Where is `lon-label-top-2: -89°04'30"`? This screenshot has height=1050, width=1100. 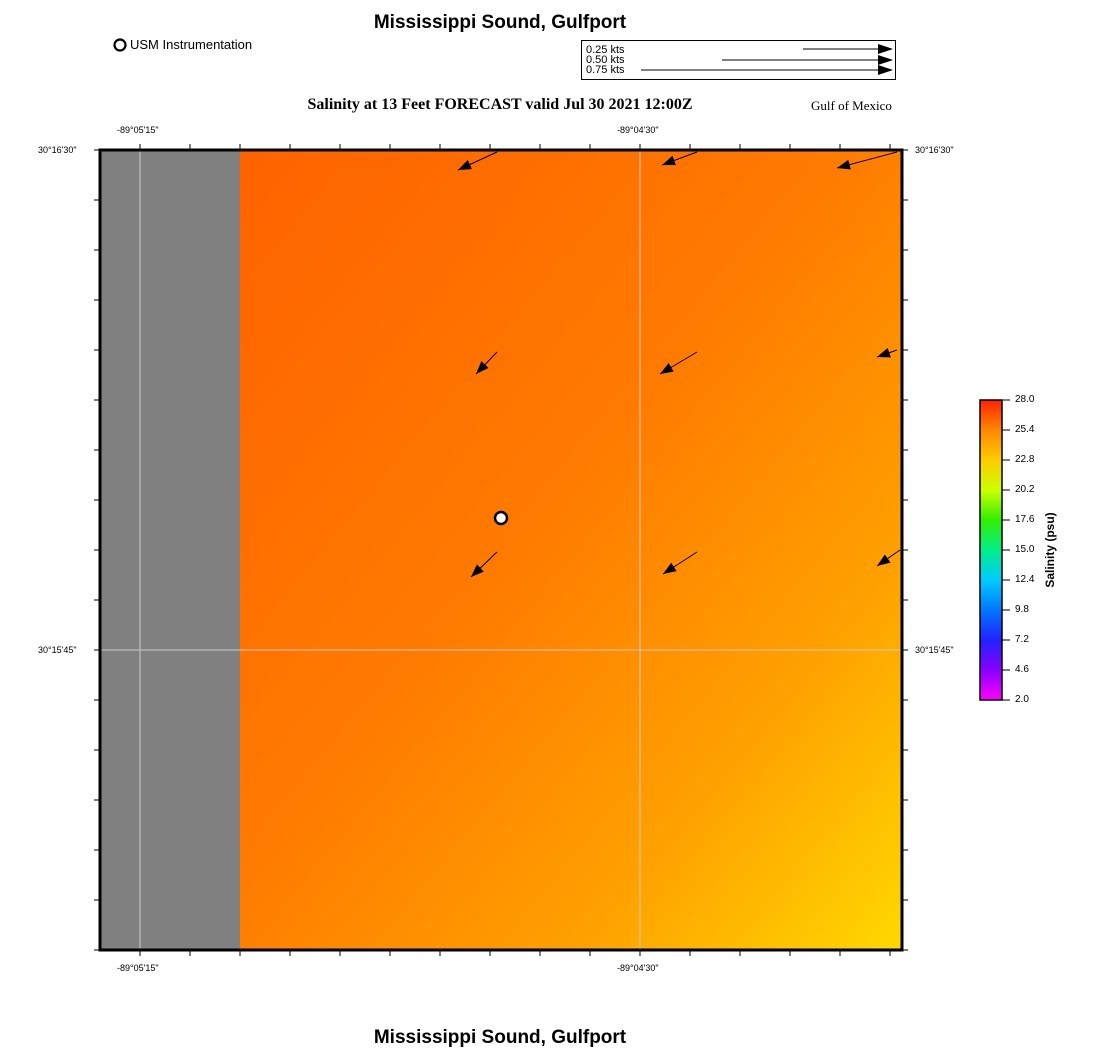
lon-label-top-2: -89°04'30" is located at coordinates (638, 130).